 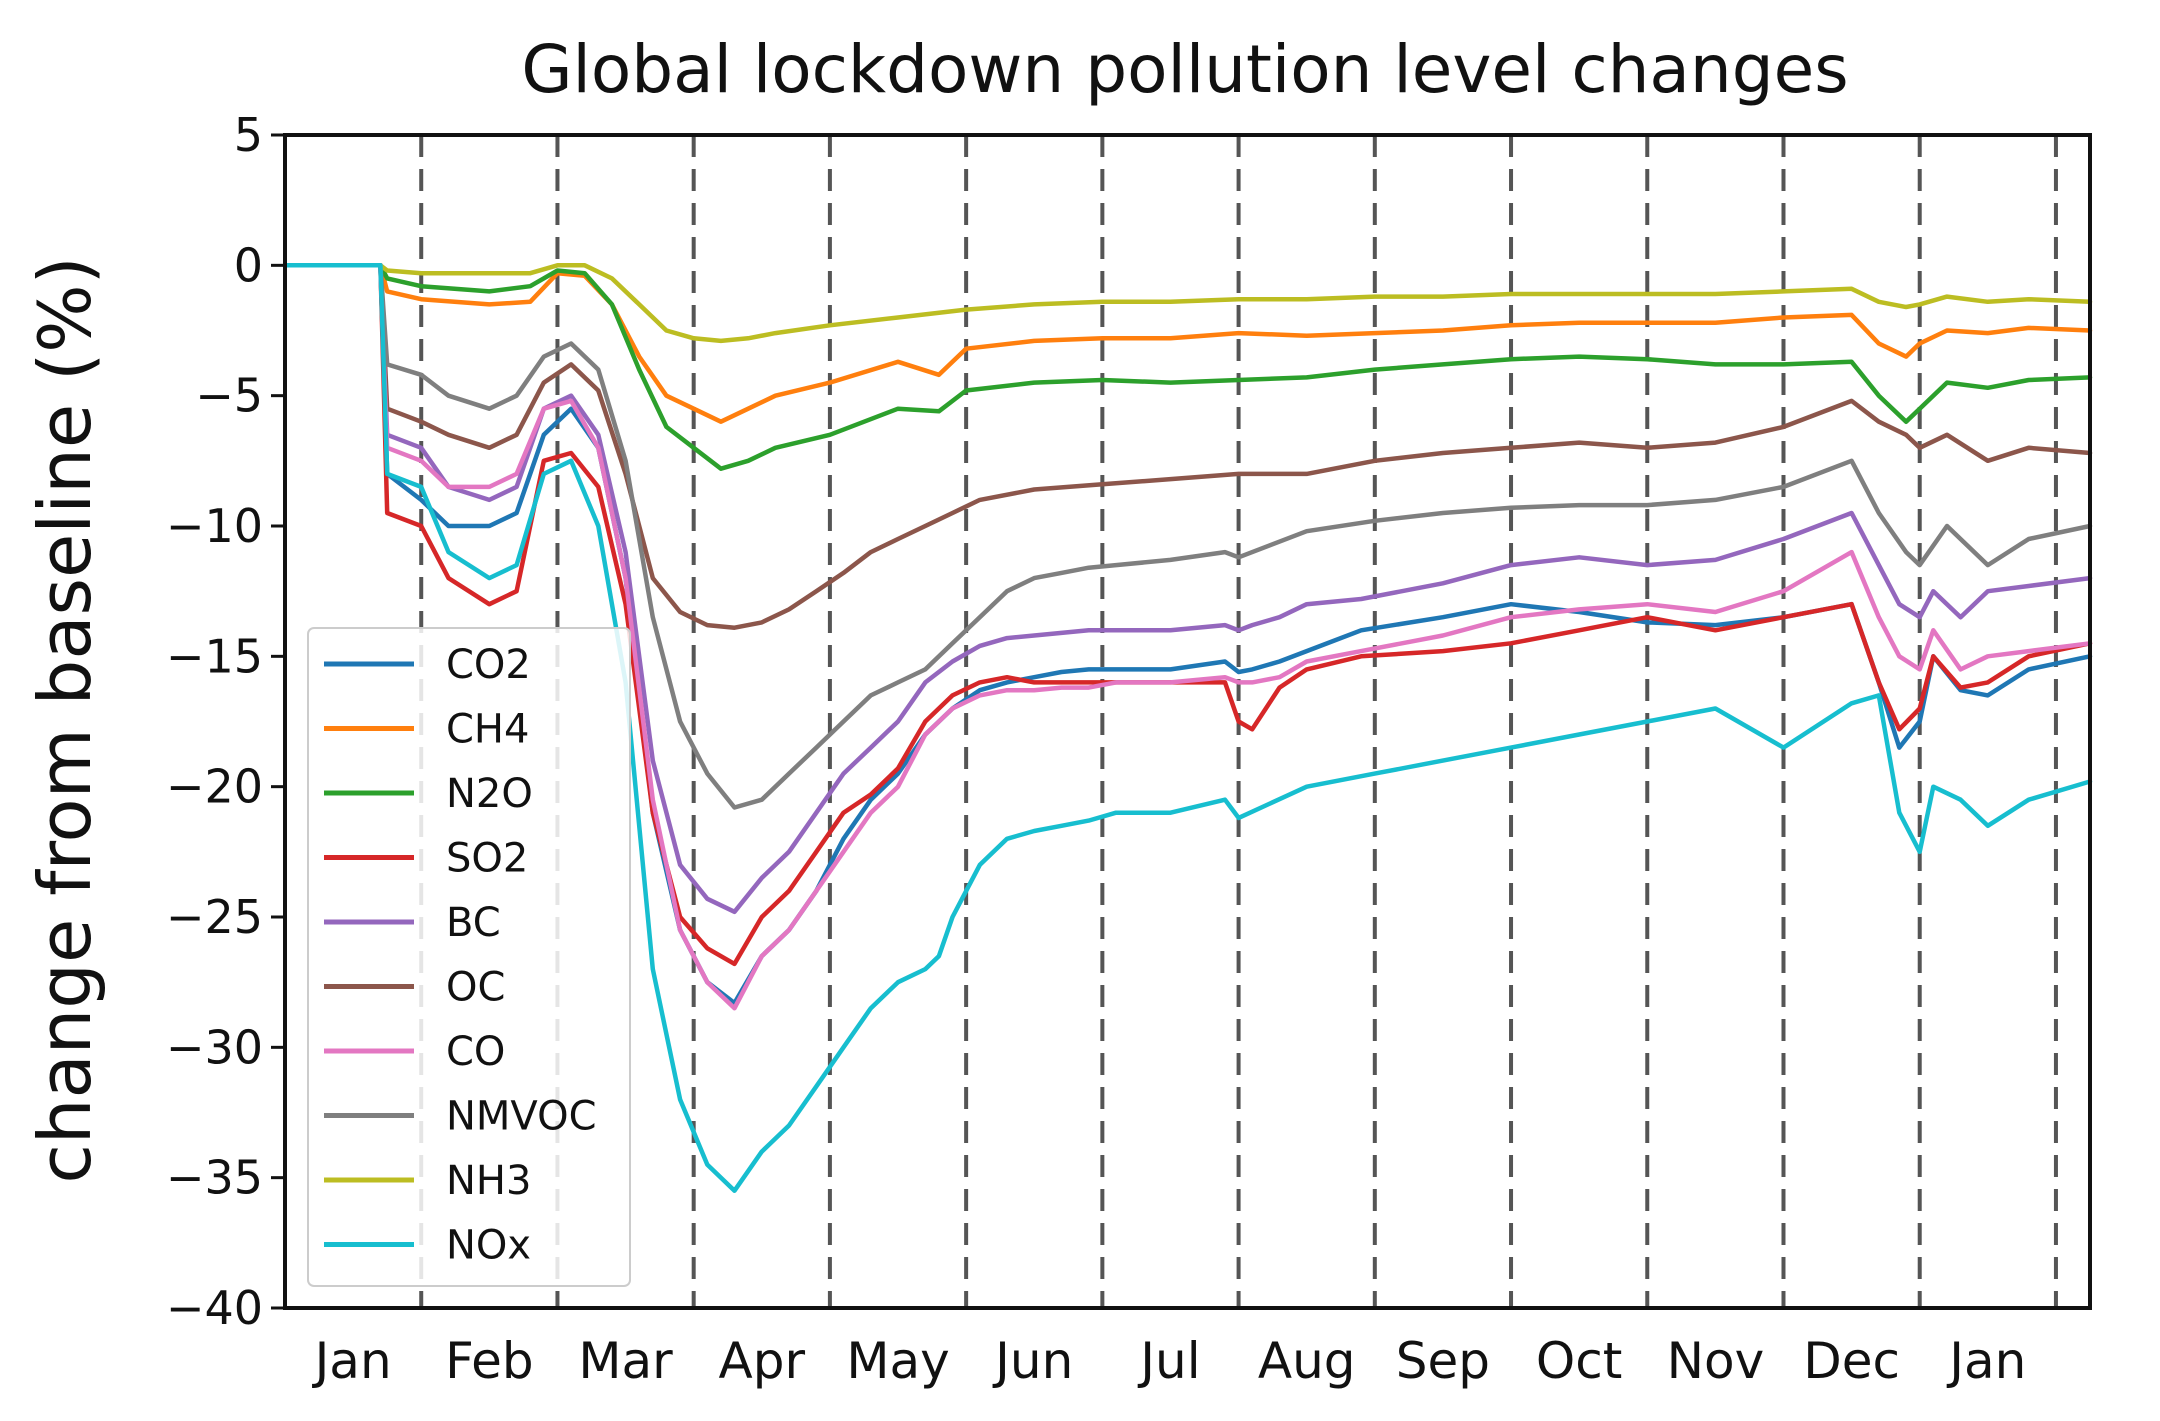 What do you see at coordinates (625, 1361) in the screenshot?
I see `x-tick-label: Mar` at bounding box center [625, 1361].